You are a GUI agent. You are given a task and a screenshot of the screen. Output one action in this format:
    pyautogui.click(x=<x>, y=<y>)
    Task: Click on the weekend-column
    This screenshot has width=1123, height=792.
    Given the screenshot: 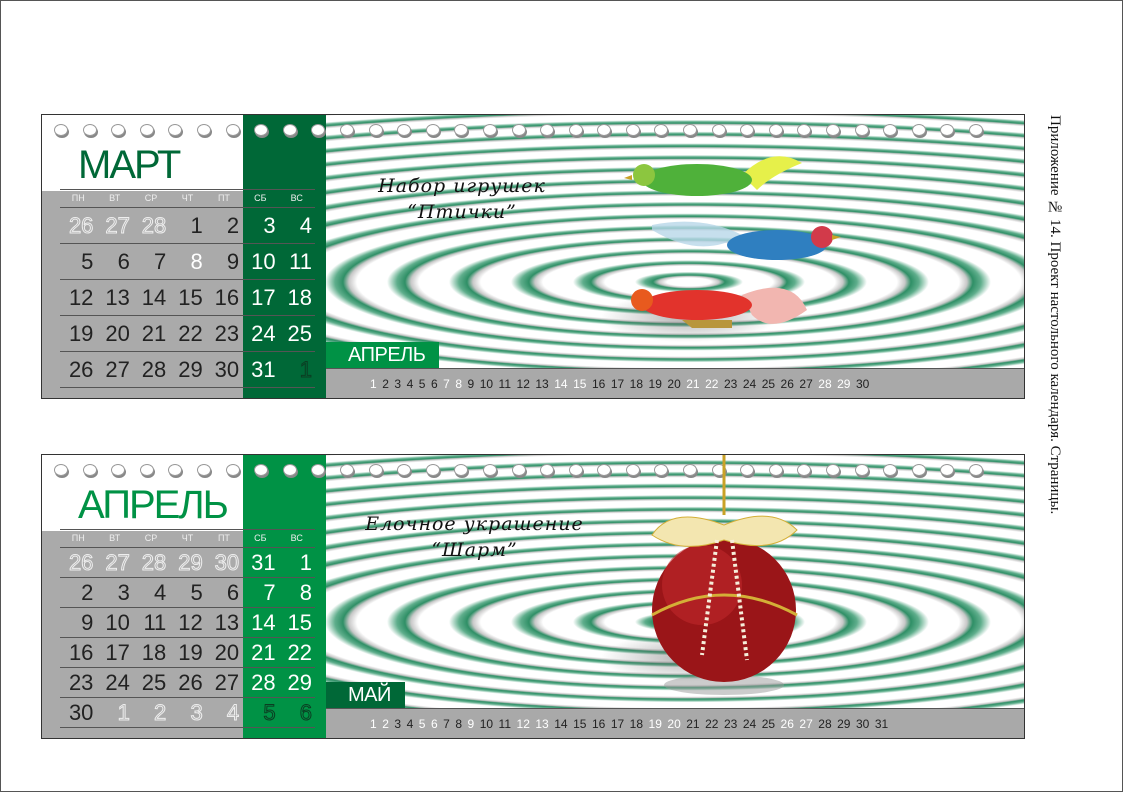 What is the action you would take?
    pyautogui.click(x=284, y=256)
    